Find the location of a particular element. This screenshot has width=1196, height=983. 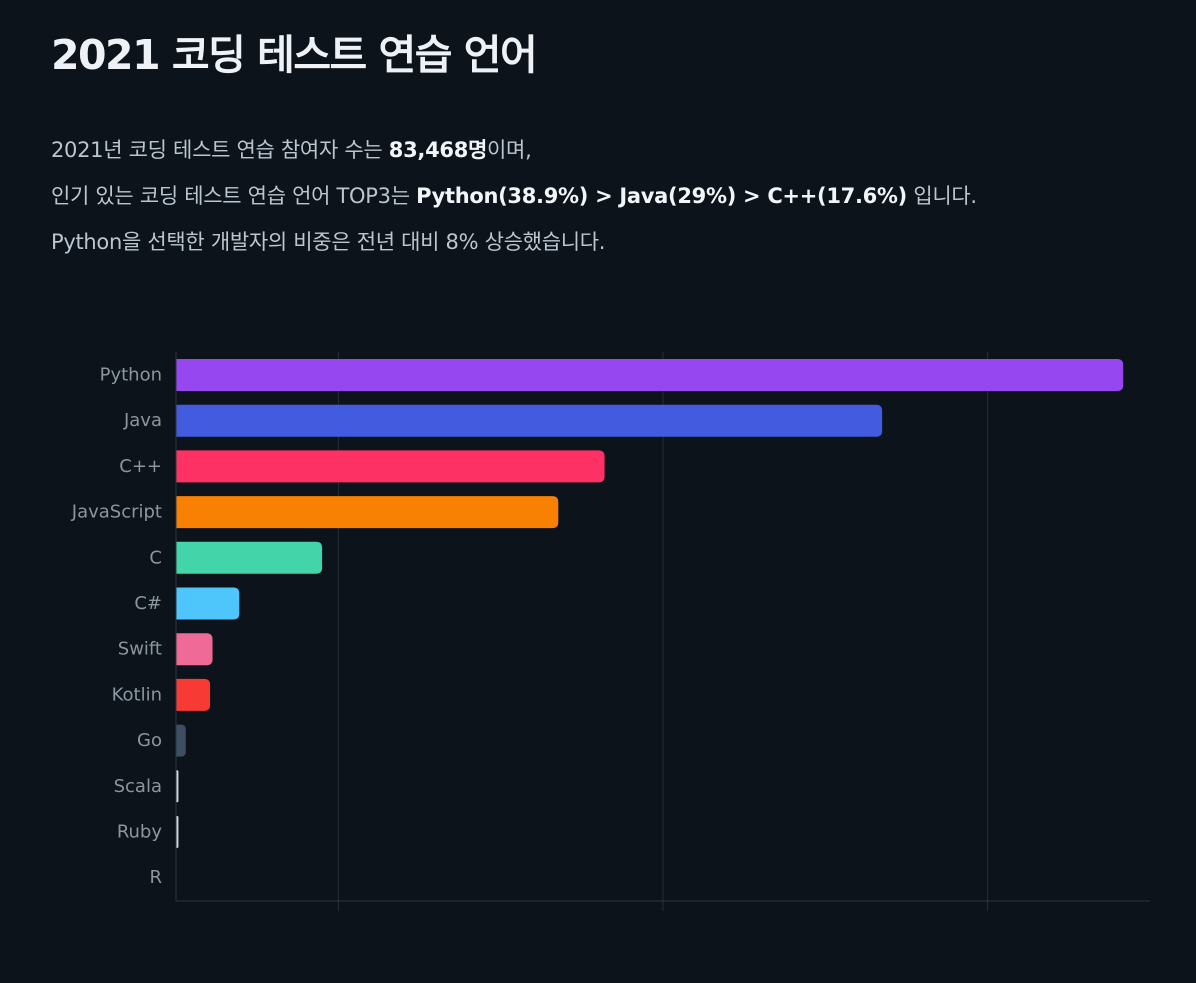

category-label-csharp: C# is located at coordinates (148, 603).